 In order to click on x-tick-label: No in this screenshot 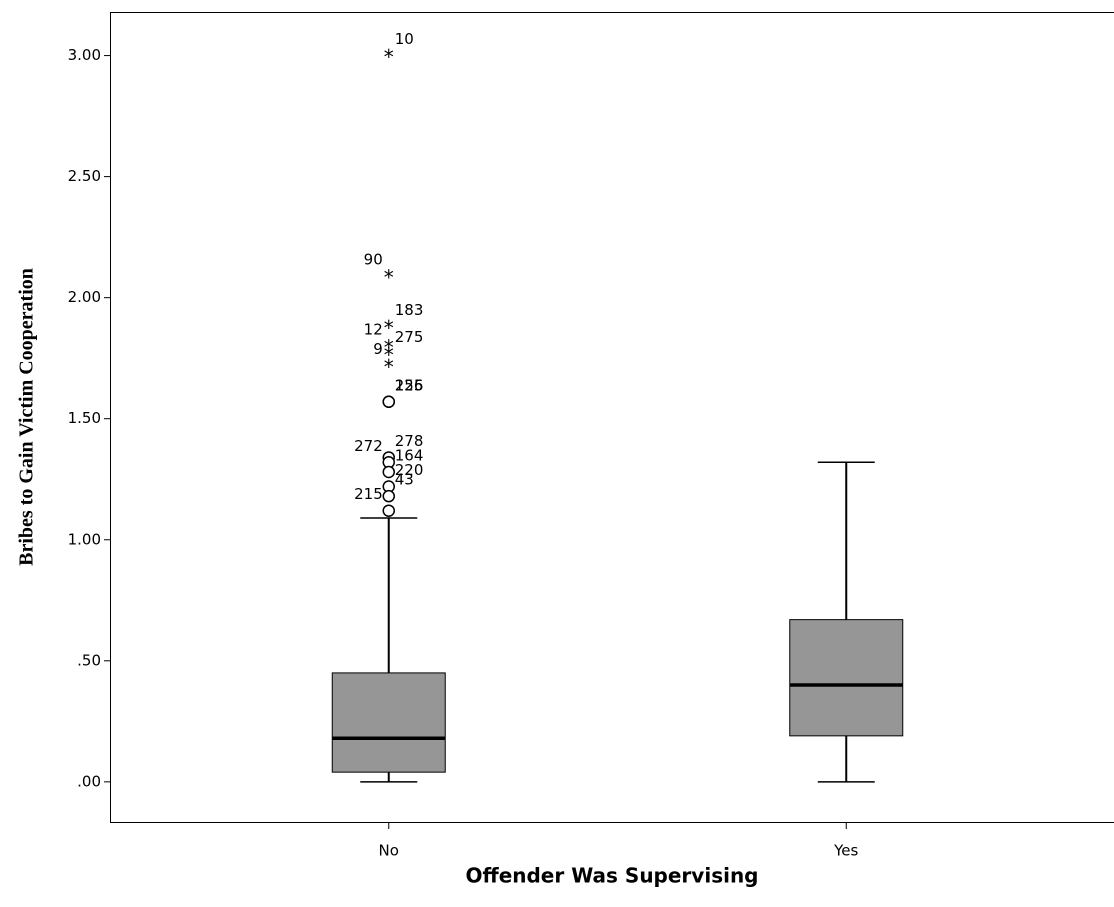, I will do `click(389, 851)`.